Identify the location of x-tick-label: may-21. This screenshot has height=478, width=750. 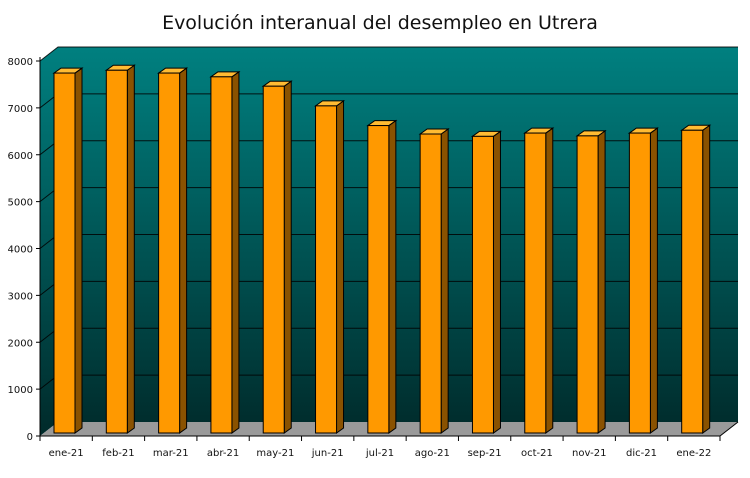
(275, 453).